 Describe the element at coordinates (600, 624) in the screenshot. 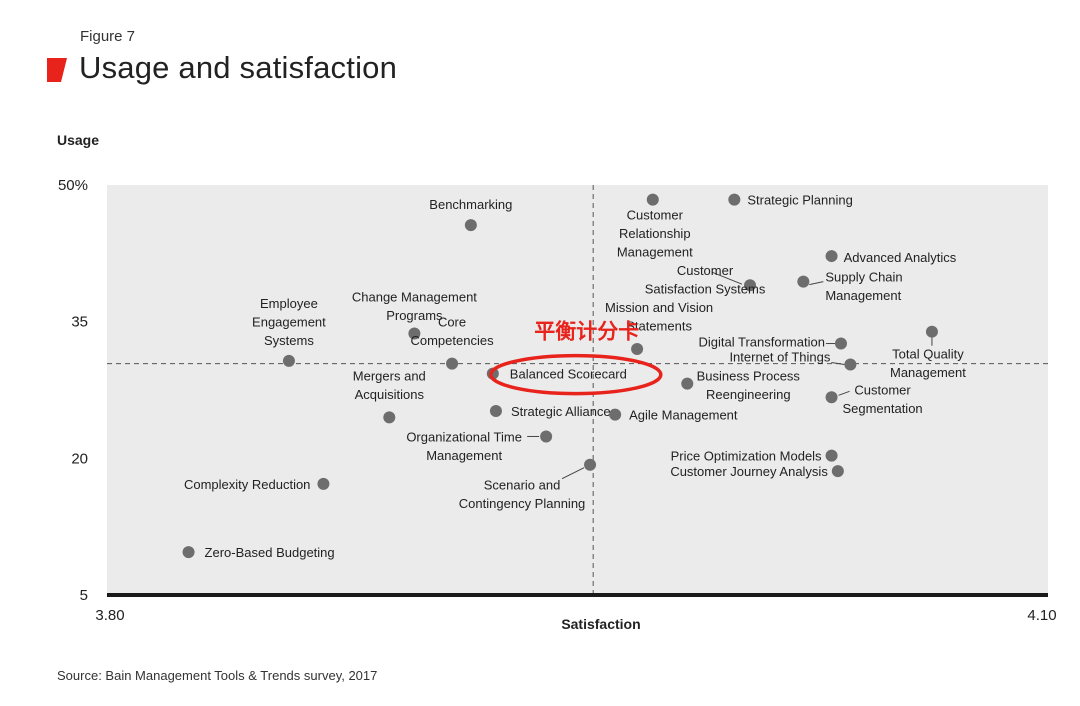

I see `x-axis-title: Satisfaction` at that location.